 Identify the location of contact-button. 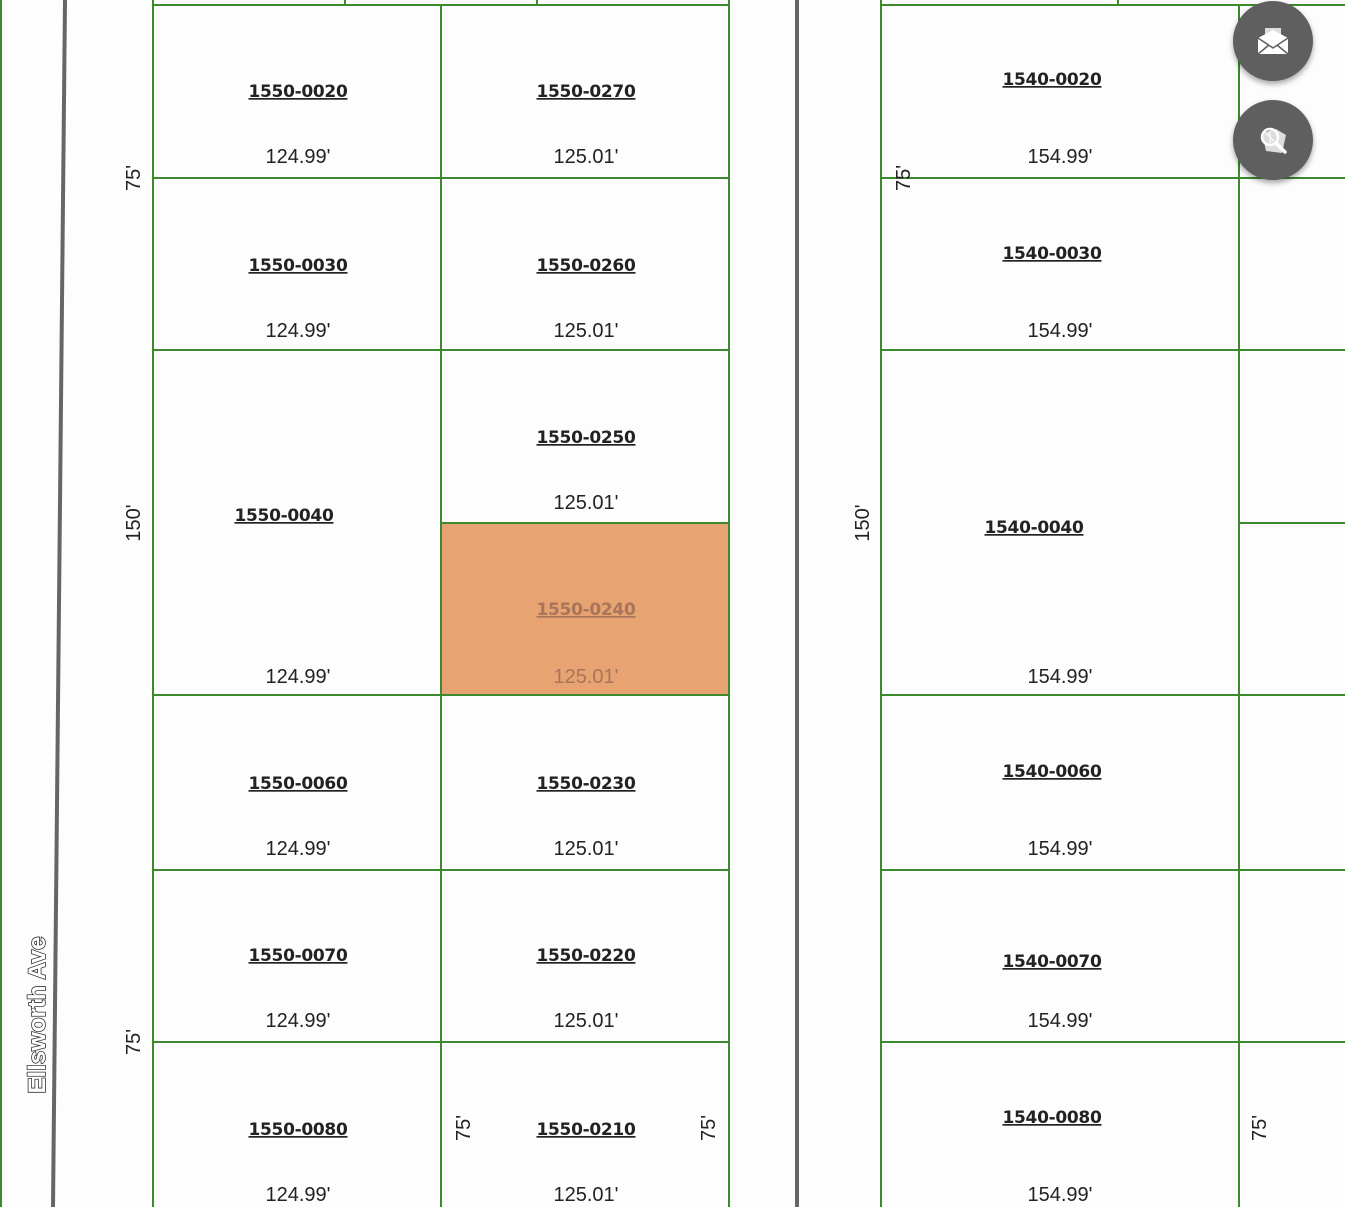
(1273, 41).